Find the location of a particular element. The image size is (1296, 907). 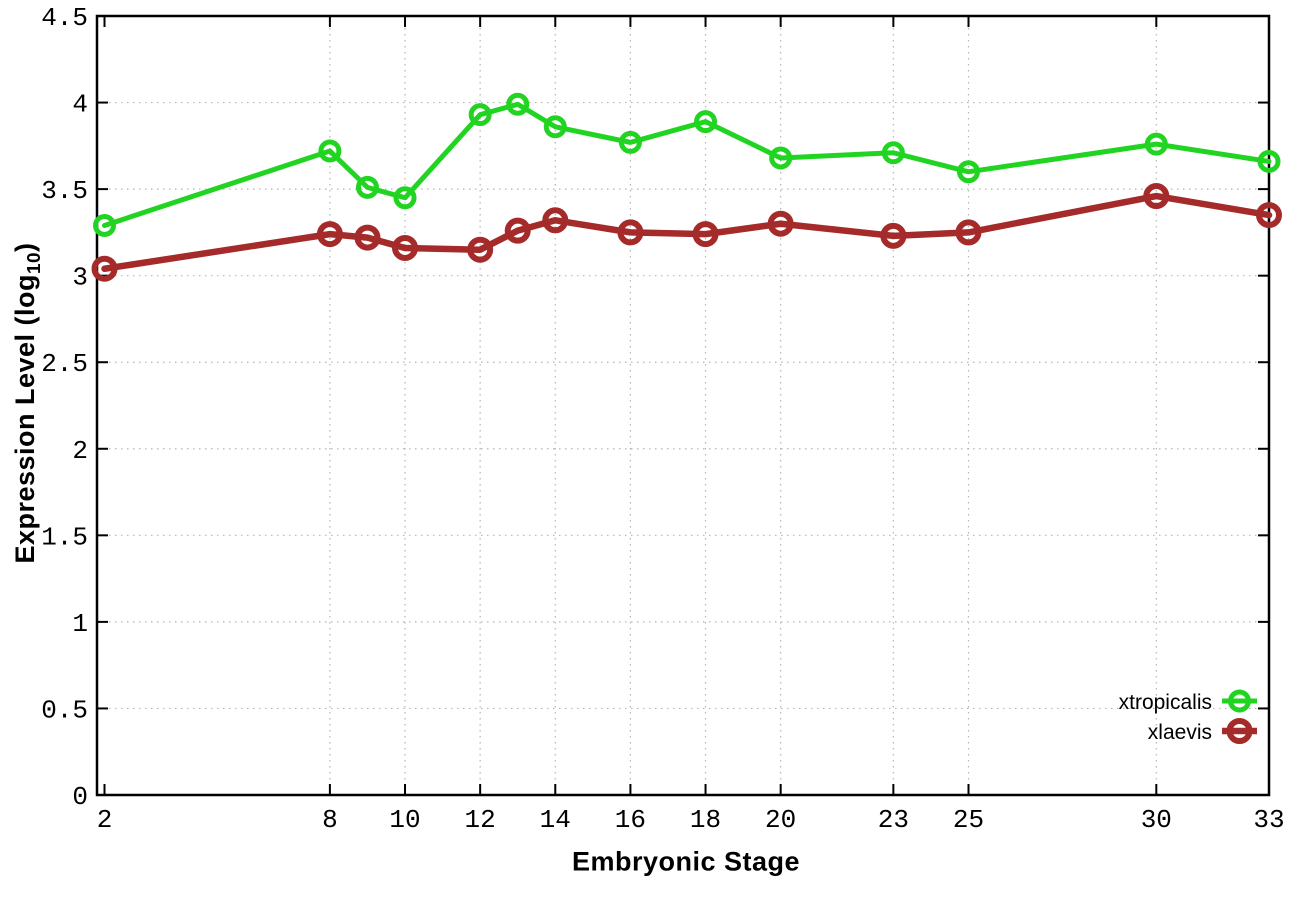

x-tick-label: 33 is located at coordinates (1268, 820).